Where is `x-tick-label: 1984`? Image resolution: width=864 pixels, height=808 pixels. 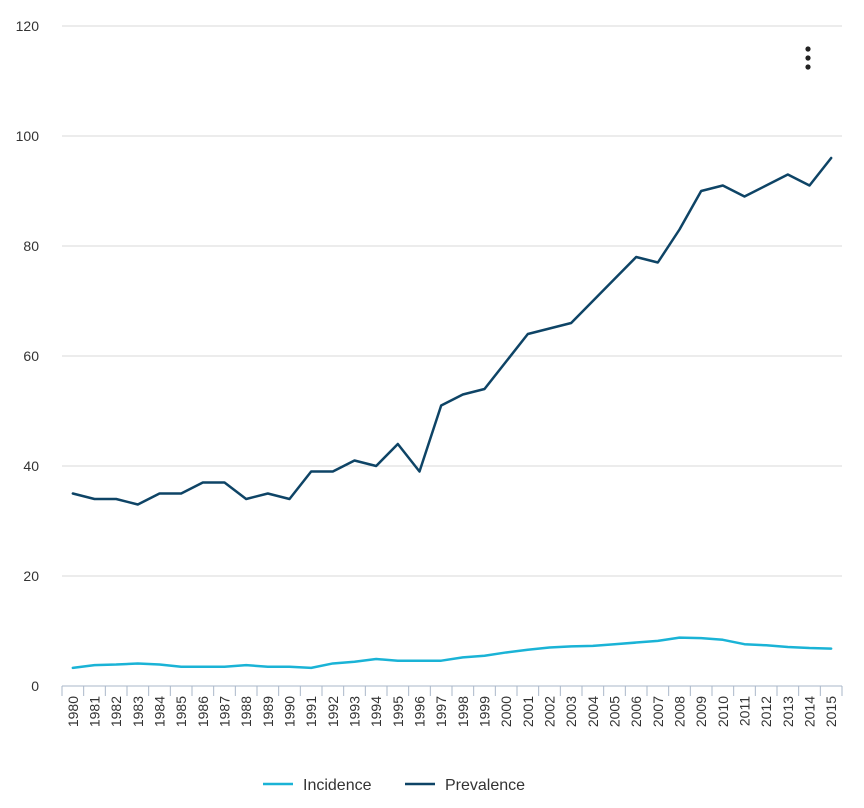
x-tick-label: 1984 is located at coordinates (160, 711).